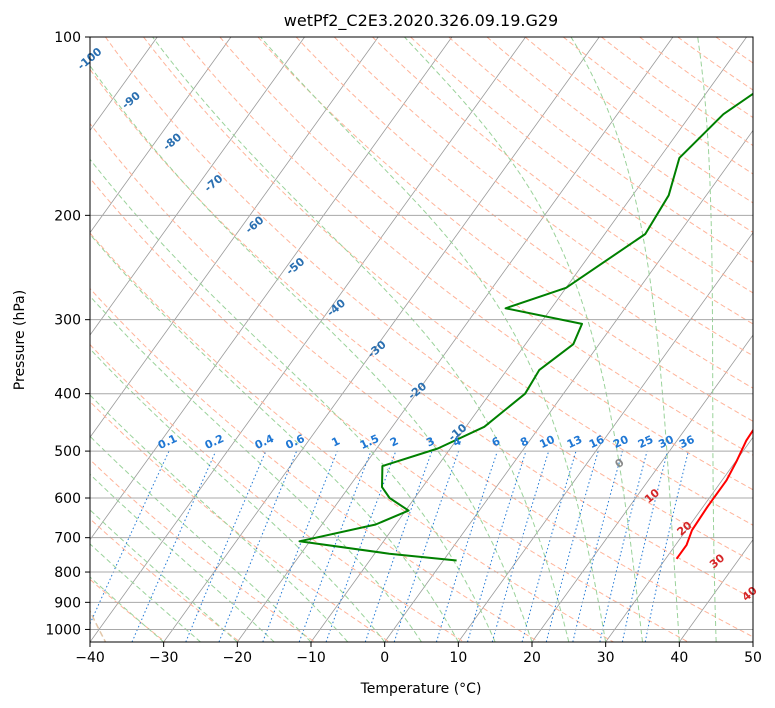 Image resolution: width=775 pixels, height=708 pixels. What do you see at coordinates (574, 442) in the screenshot?
I see `mixing-ratio-label: 13` at bounding box center [574, 442].